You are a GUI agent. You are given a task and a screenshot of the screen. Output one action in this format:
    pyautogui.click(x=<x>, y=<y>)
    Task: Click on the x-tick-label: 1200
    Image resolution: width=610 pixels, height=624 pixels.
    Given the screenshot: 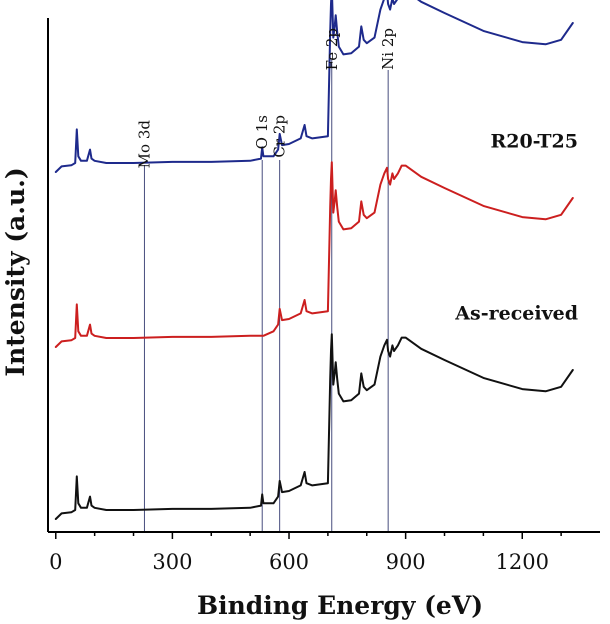 What is the action you would take?
    pyautogui.click(x=522, y=562)
    